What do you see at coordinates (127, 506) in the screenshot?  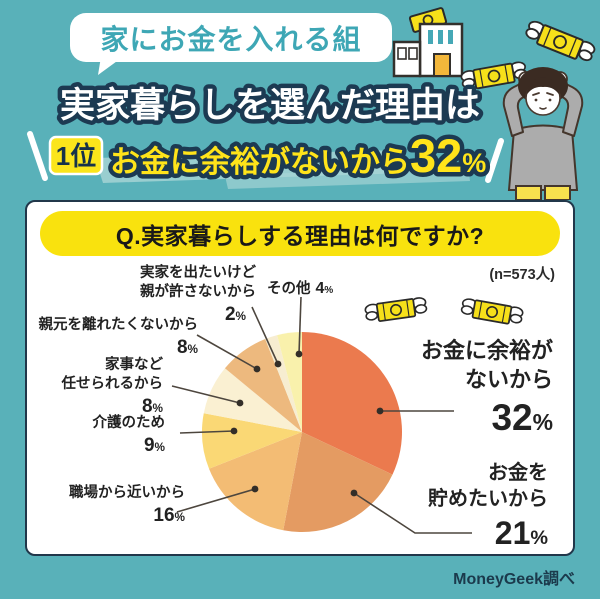 I see `pie-label-near-work: 職場から近いから 16%` at bounding box center [127, 506].